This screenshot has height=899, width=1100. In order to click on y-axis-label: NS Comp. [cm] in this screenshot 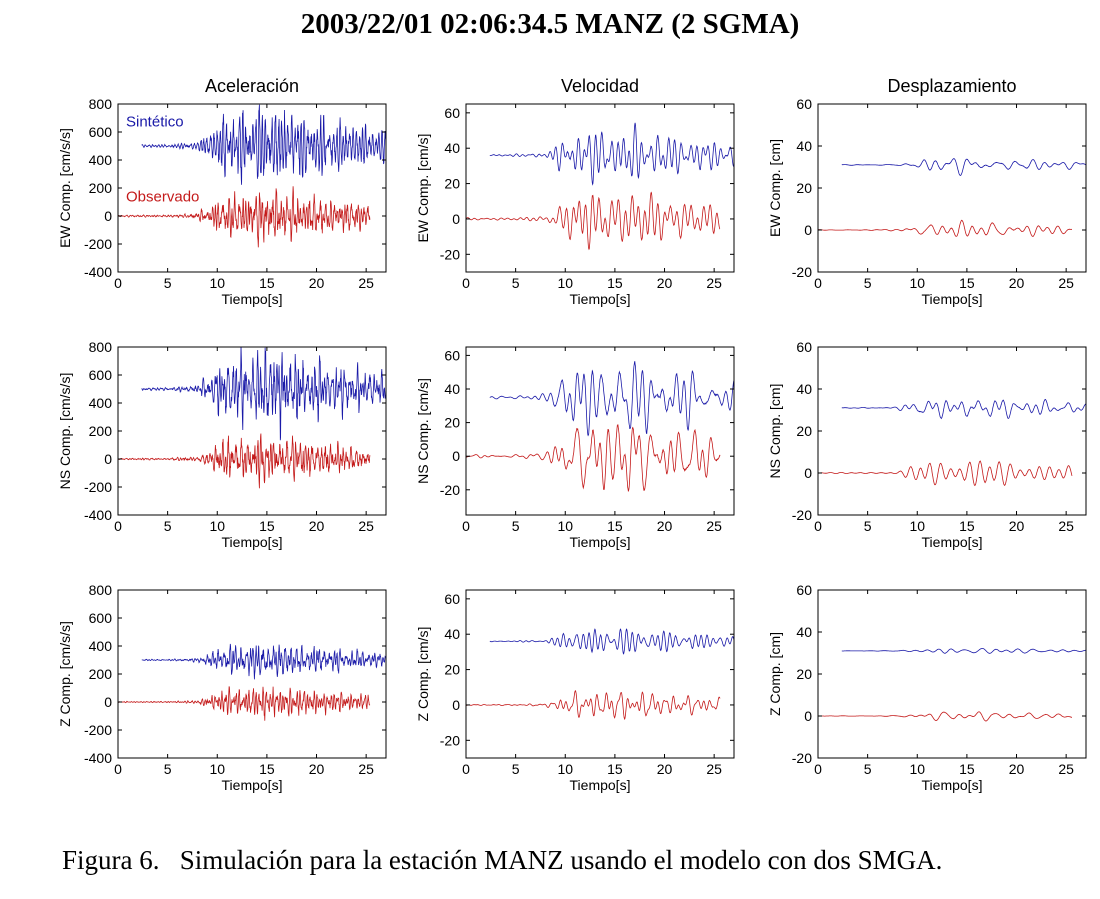, I will do `click(775, 431)`.